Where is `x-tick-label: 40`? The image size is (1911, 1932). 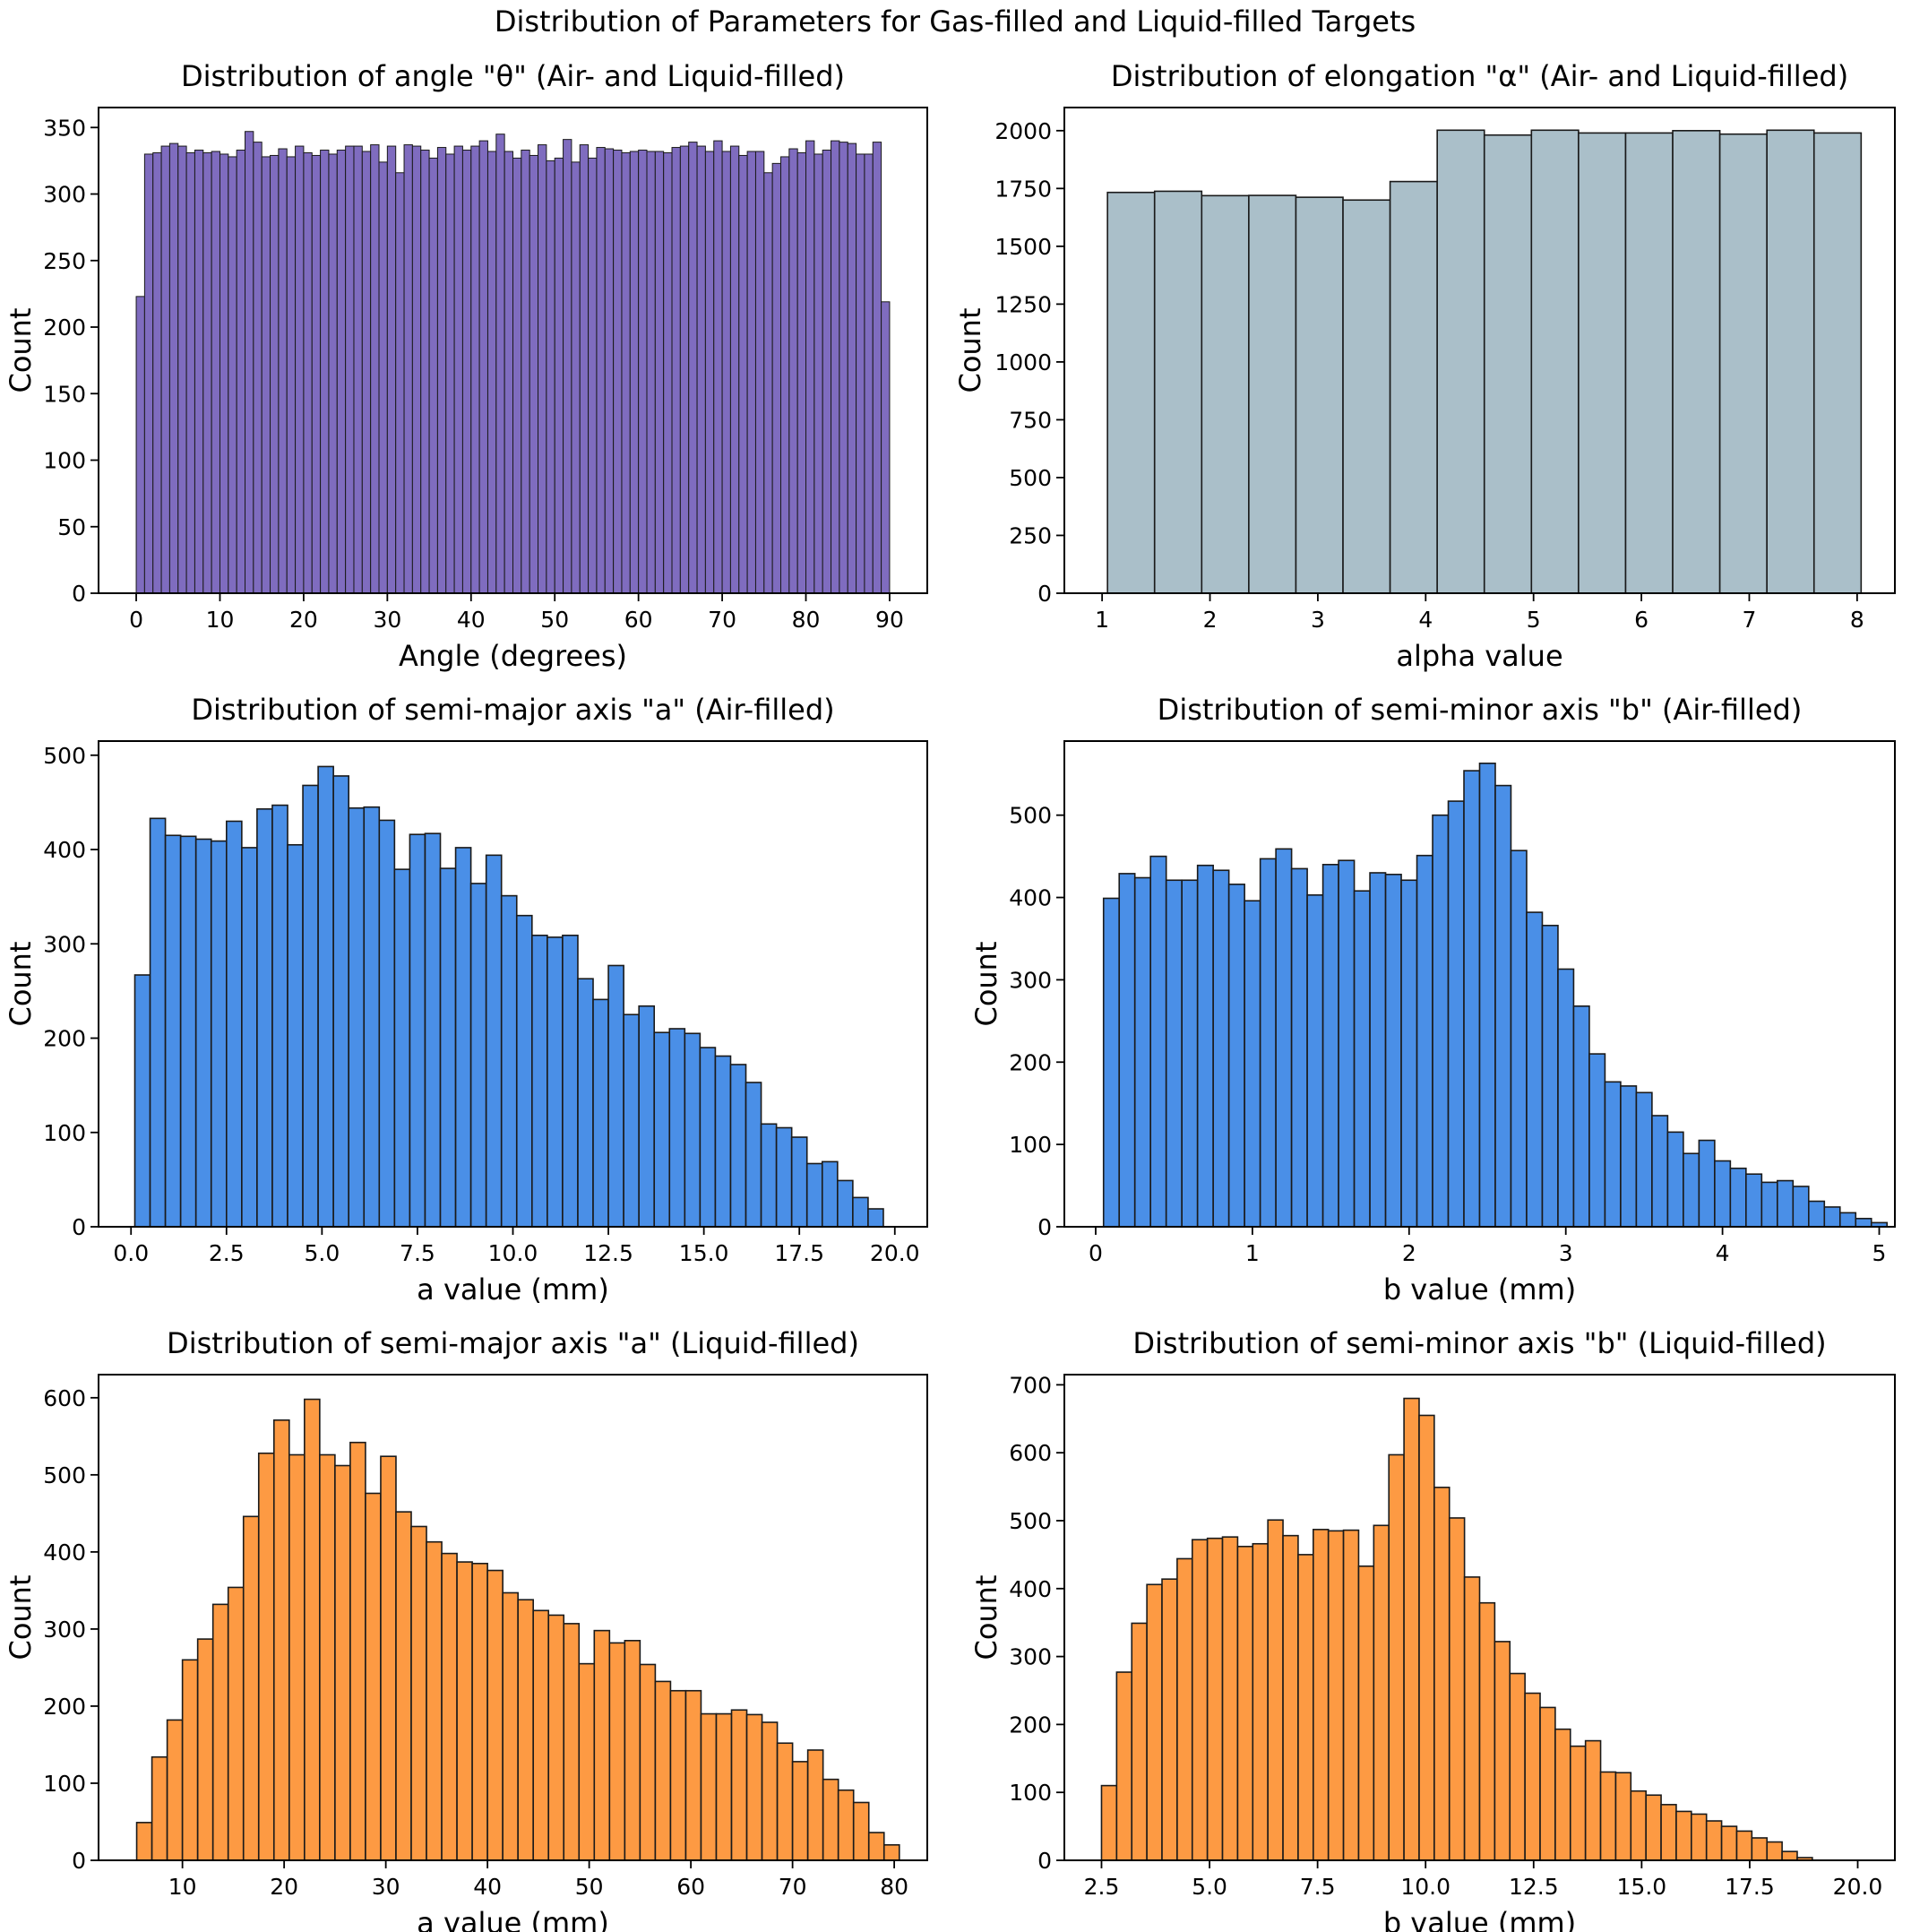 x-tick-label: 40 is located at coordinates (488, 1887).